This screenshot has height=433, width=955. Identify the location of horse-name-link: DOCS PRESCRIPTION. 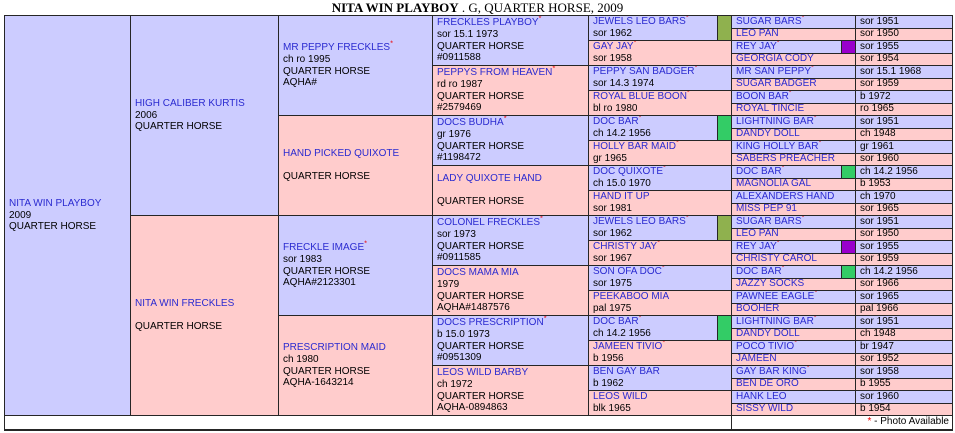
(490, 322).